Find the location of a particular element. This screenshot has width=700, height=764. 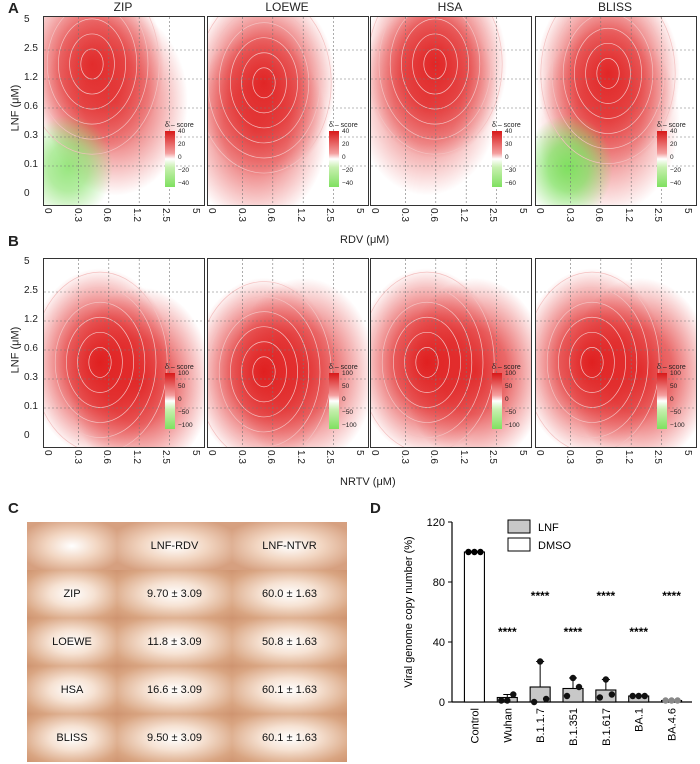

panel-label-c: C is located at coordinates (13, 508).